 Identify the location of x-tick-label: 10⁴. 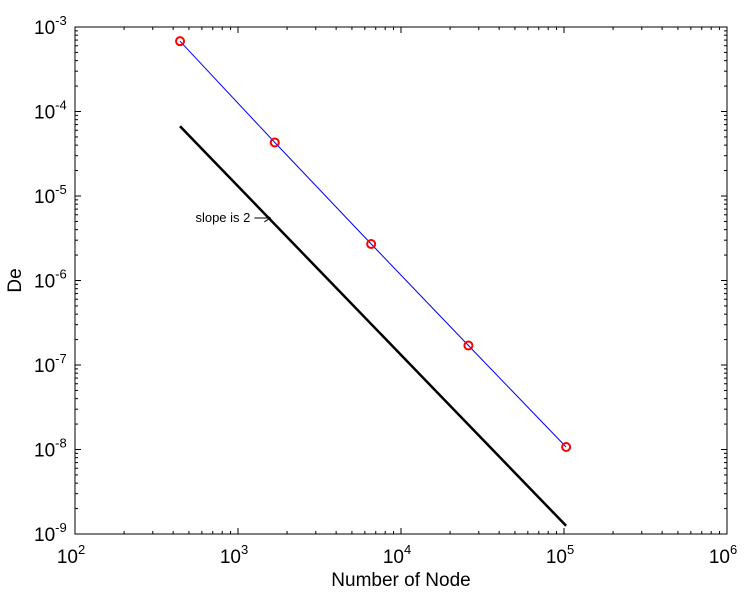
(397, 555).